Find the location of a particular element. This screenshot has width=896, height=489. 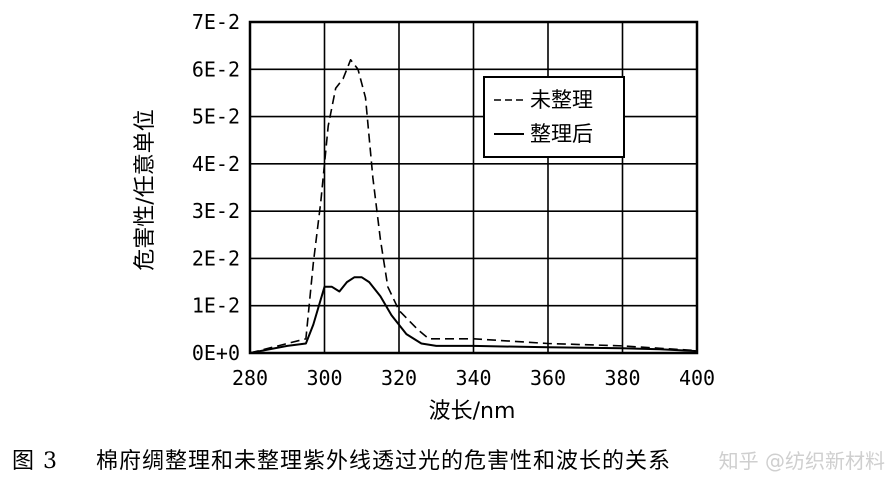

x-tick-label: 280 is located at coordinates (250, 378).